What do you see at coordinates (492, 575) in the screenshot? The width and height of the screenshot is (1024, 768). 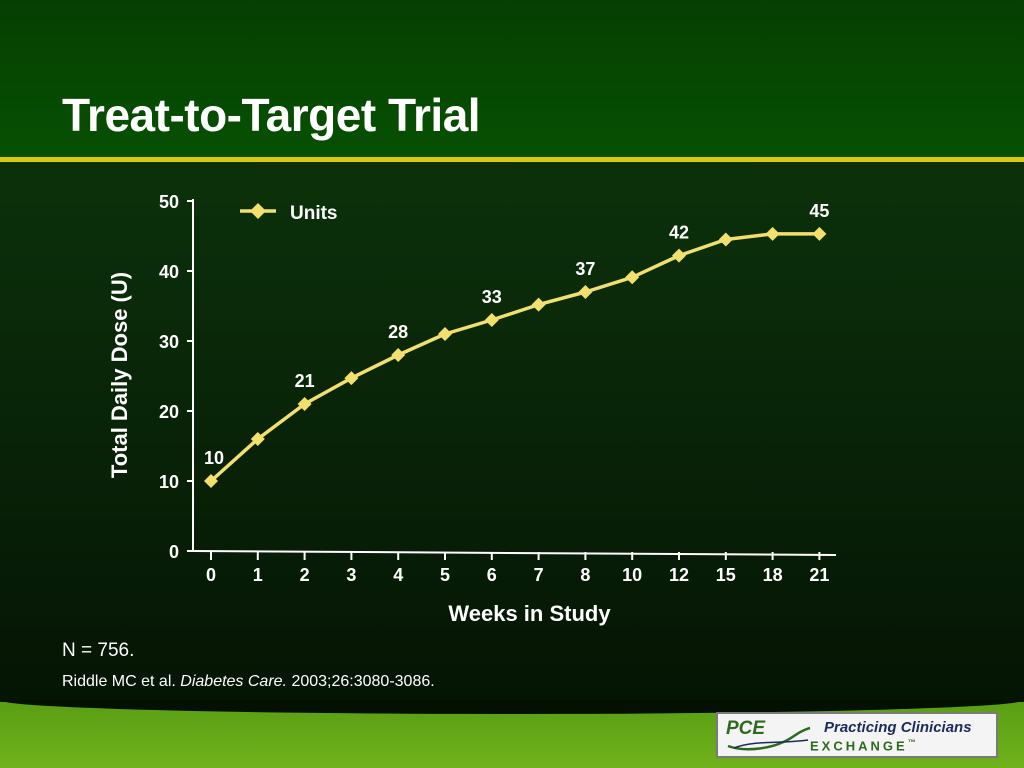 I see `x-tick-label: 6` at bounding box center [492, 575].